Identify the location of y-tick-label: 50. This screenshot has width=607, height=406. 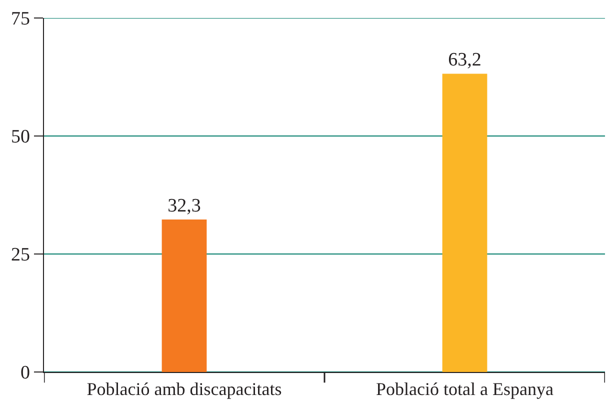
(20, 137).